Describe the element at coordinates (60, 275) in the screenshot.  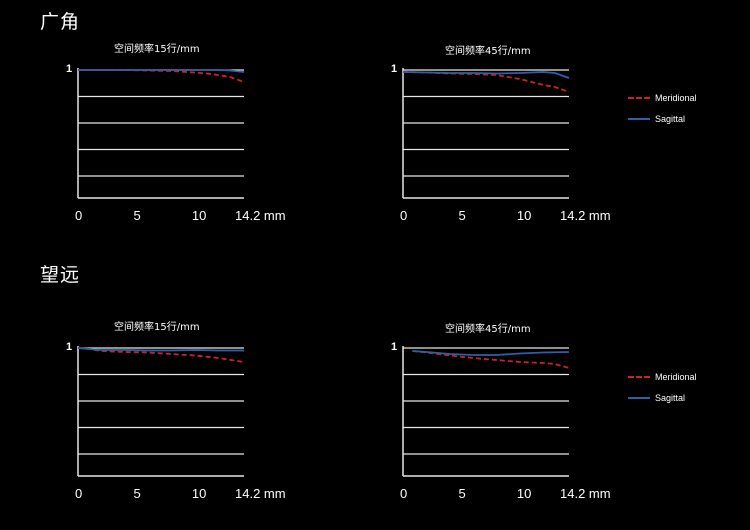
I see `section-title-tele: 望远` at that location.